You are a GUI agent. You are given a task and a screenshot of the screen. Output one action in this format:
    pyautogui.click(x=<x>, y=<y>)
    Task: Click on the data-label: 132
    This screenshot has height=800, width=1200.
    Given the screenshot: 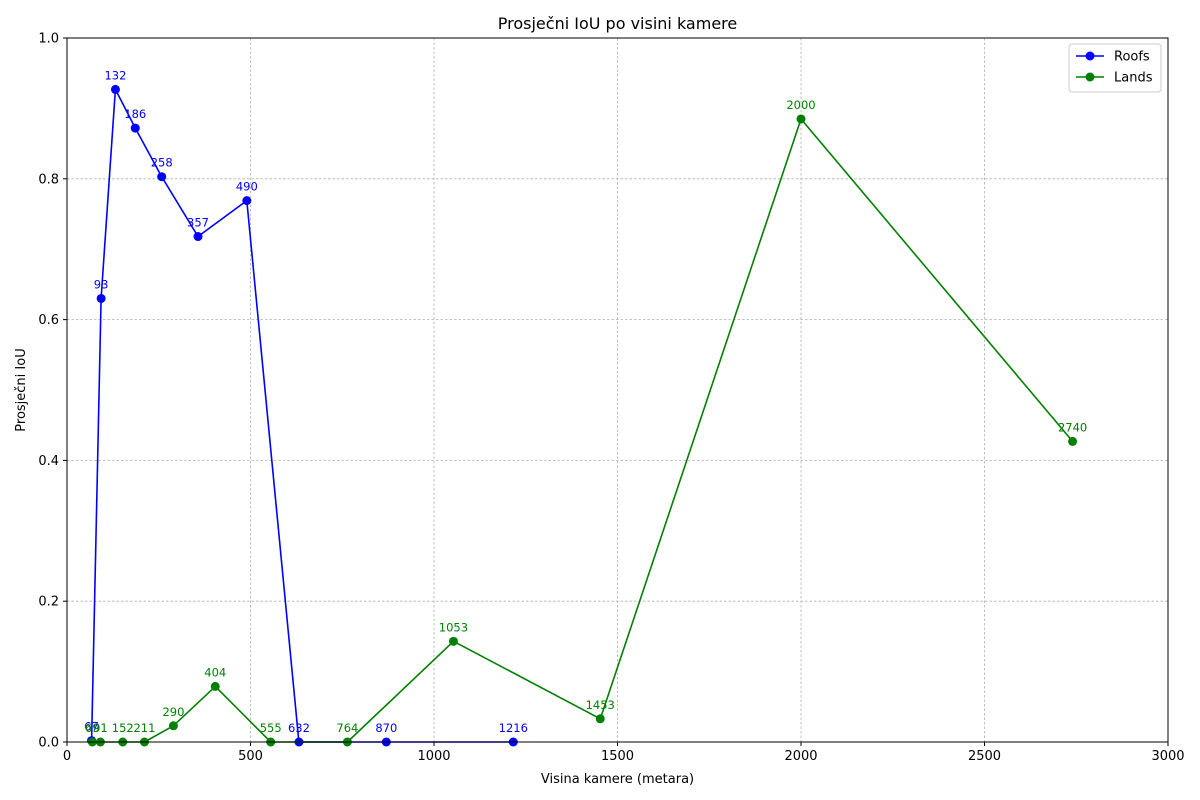 What is the action you would take?
    pyautogui.click(x=115, y=75)
    